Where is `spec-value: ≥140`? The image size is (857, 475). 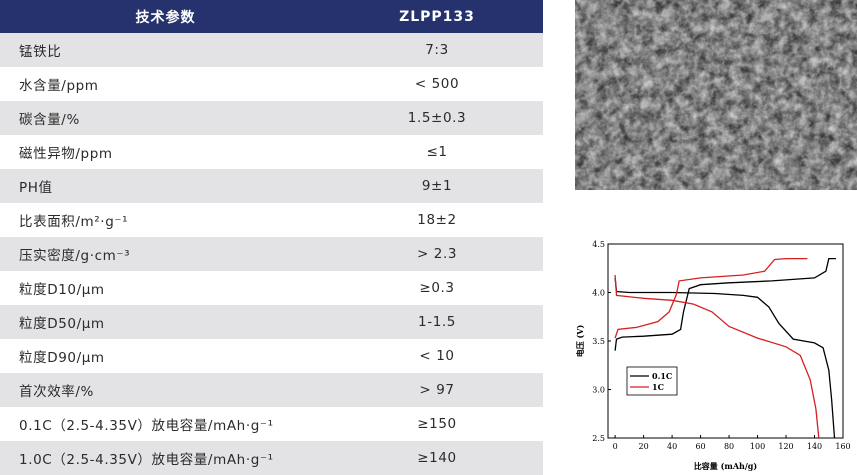 spec-value: ≥140 is located at coordinates (437, 458).